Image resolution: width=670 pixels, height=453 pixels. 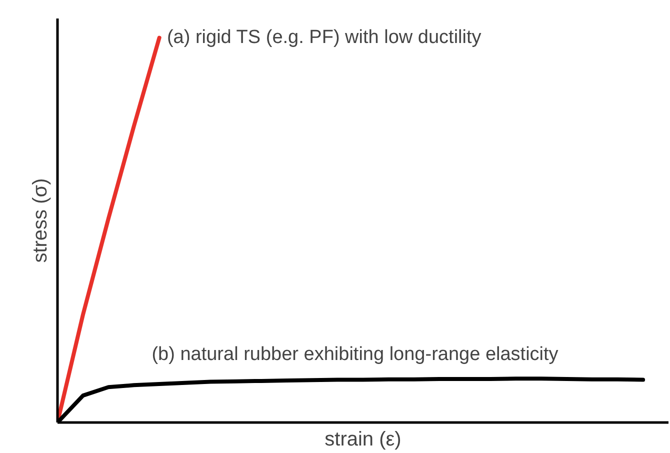 What do you see at coordinates (324, 37) in the screenshot?
I see `annotation: (a) rigid TS (e.g. PF) with low ductility` at bounding box center [324, 37].